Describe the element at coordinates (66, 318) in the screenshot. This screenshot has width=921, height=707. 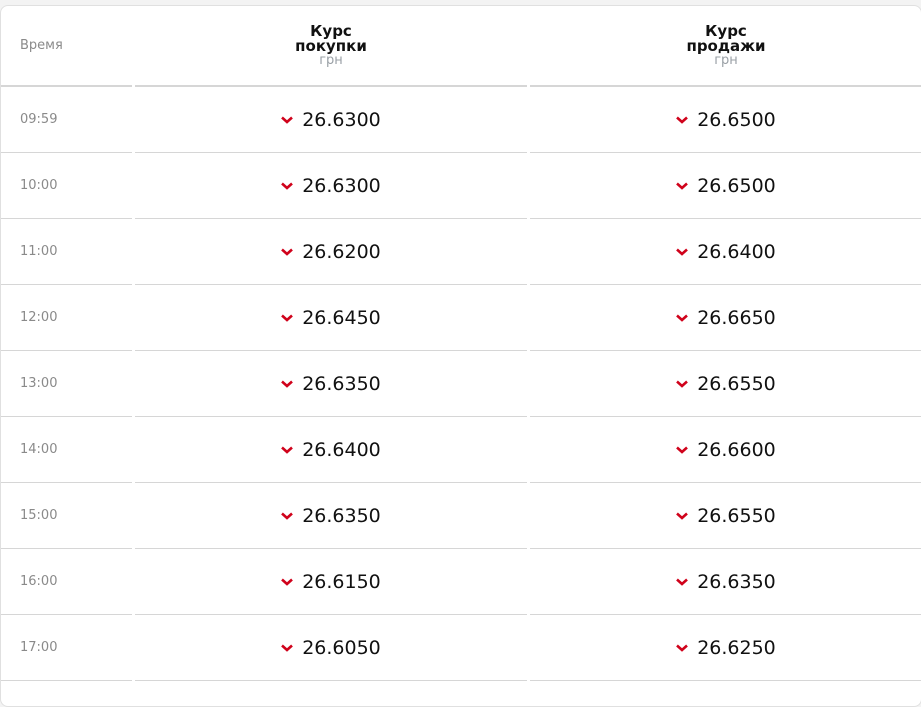
I see `row-time: 12:00` at that location.